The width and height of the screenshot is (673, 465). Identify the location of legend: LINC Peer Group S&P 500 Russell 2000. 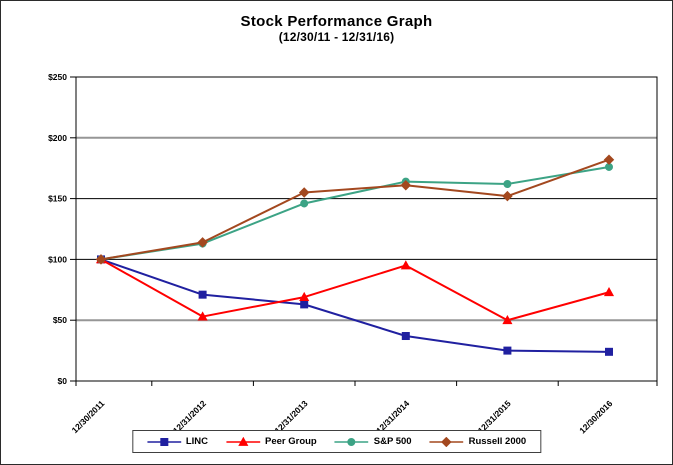
(336, 441).